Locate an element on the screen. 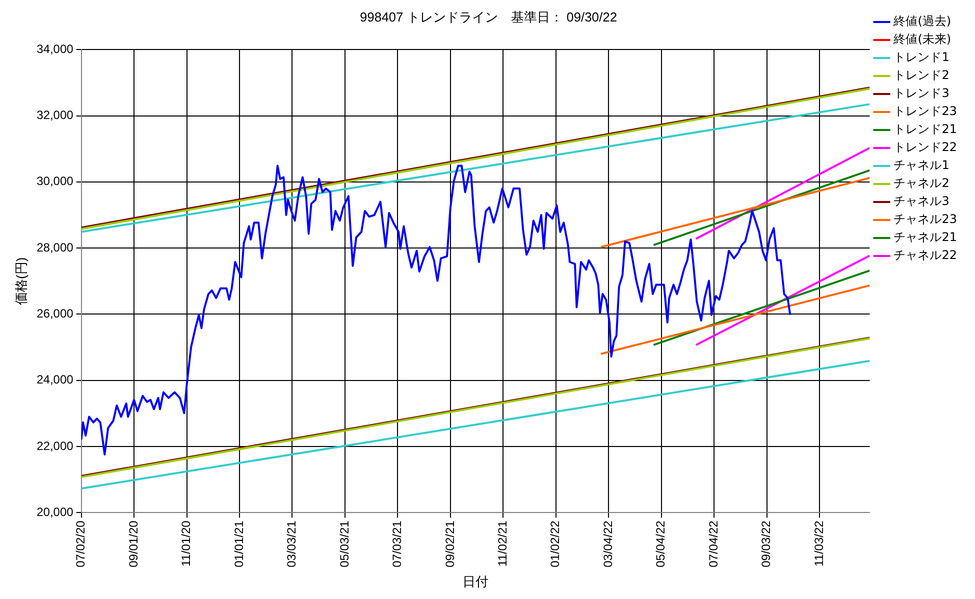  legend-label: トレンド23 is located at coordinates (926, 111).